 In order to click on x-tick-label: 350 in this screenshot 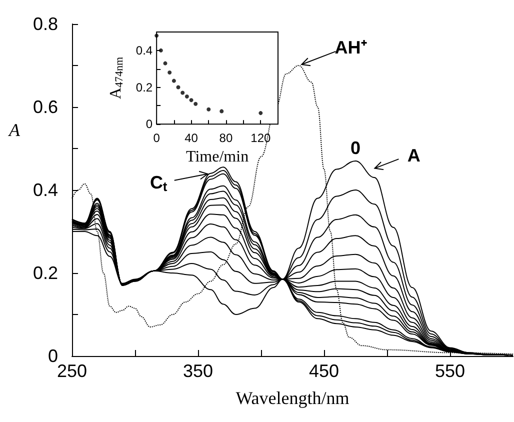, I will do `click(198, 371)`.